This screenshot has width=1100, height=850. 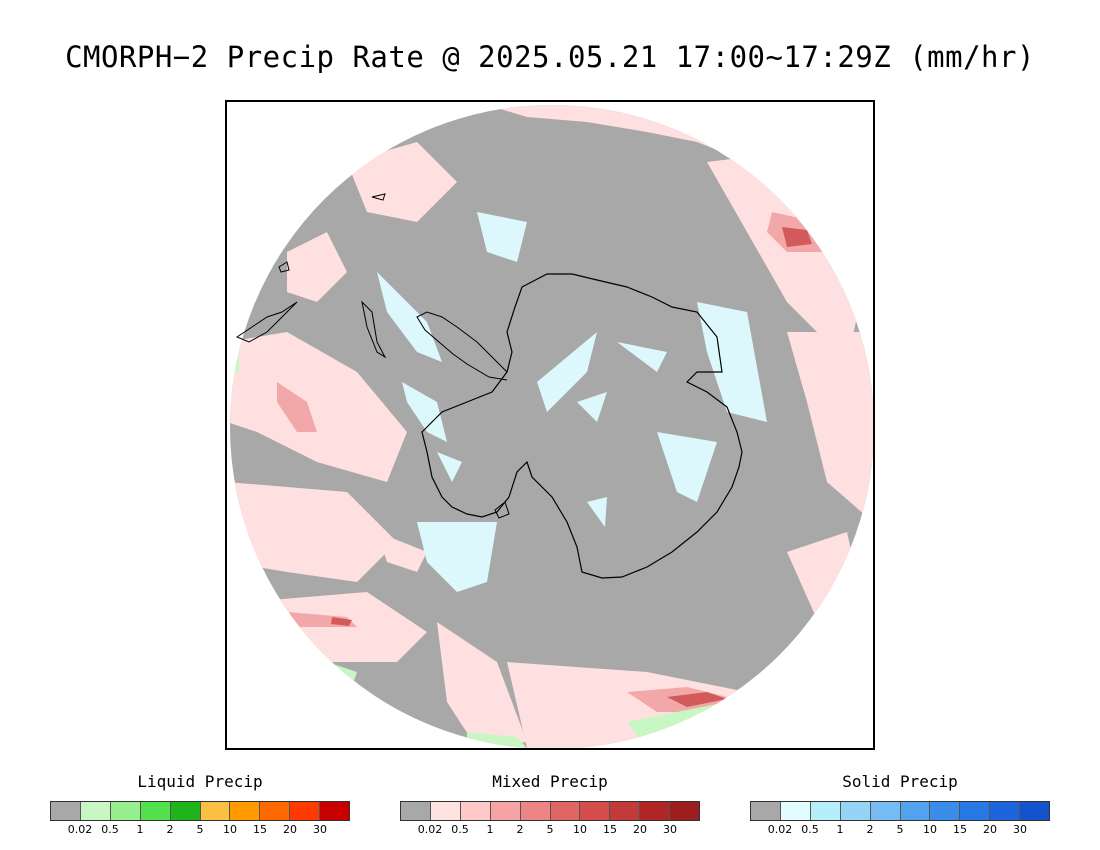 I want to click on antarctica-coastline, so click(x=582, y=426).